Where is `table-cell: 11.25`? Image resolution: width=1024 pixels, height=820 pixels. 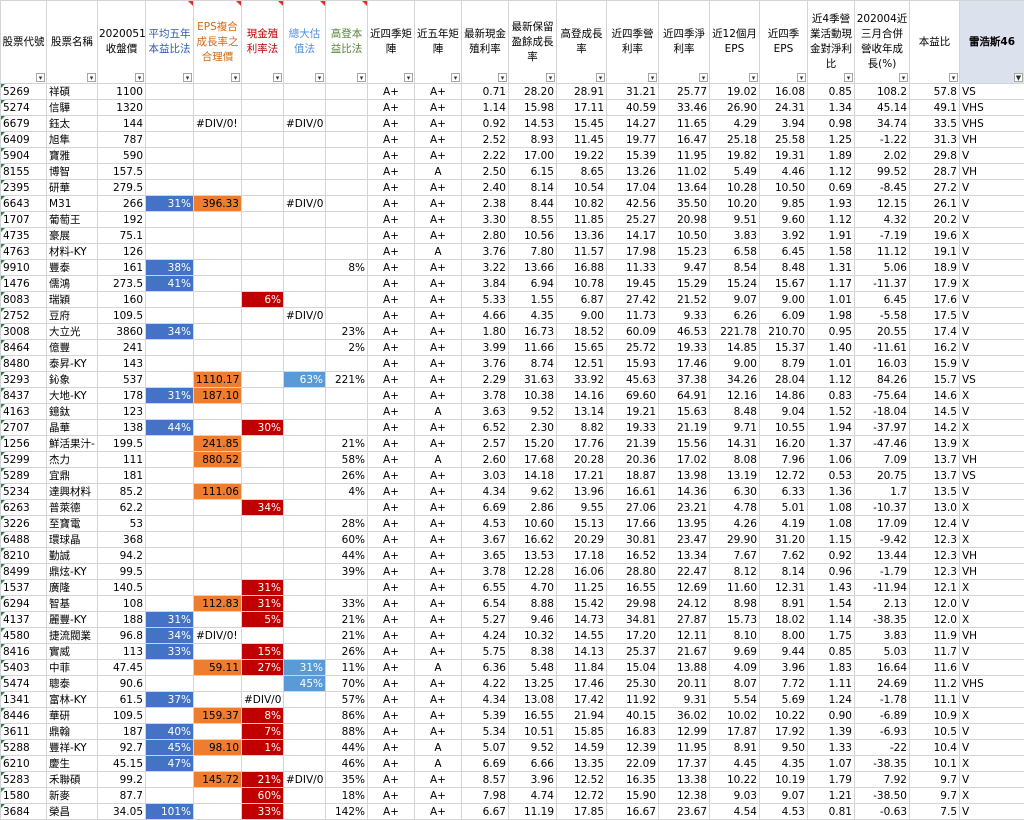
table-cell: 11.25 is located at coordinates (582, 588).